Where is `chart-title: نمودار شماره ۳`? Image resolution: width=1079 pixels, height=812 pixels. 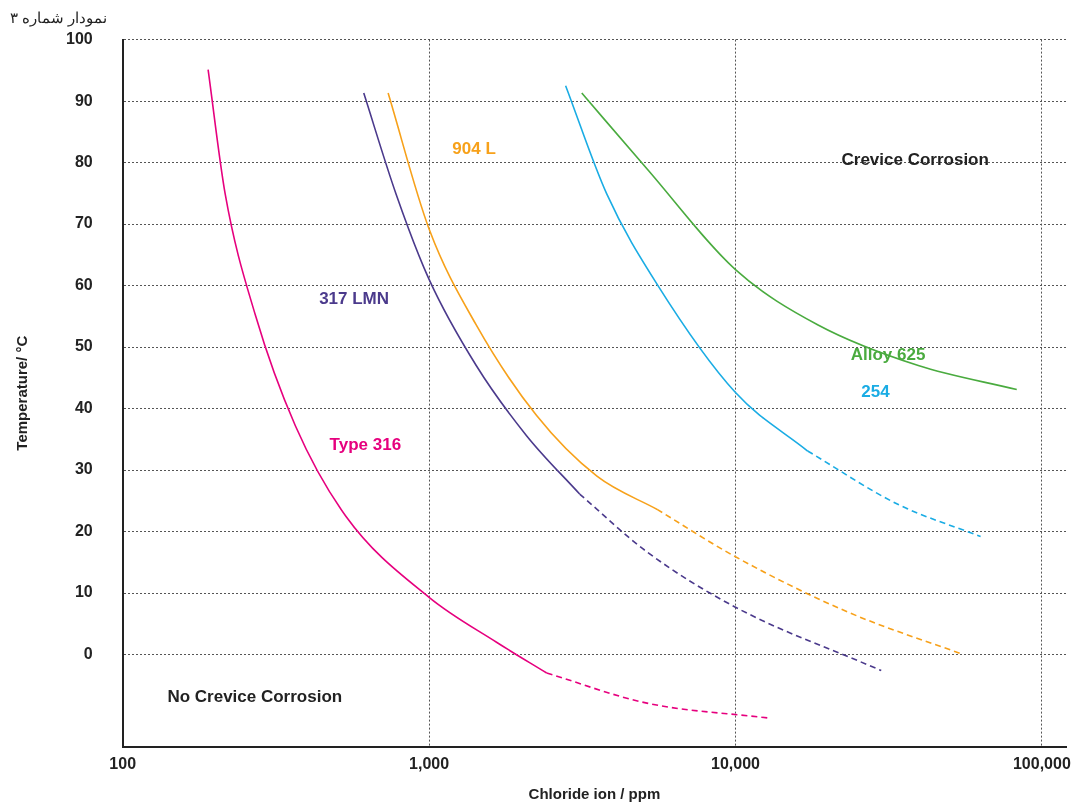 chart-title: نمودار شماره ۳ is located at coordinates (59, 17).